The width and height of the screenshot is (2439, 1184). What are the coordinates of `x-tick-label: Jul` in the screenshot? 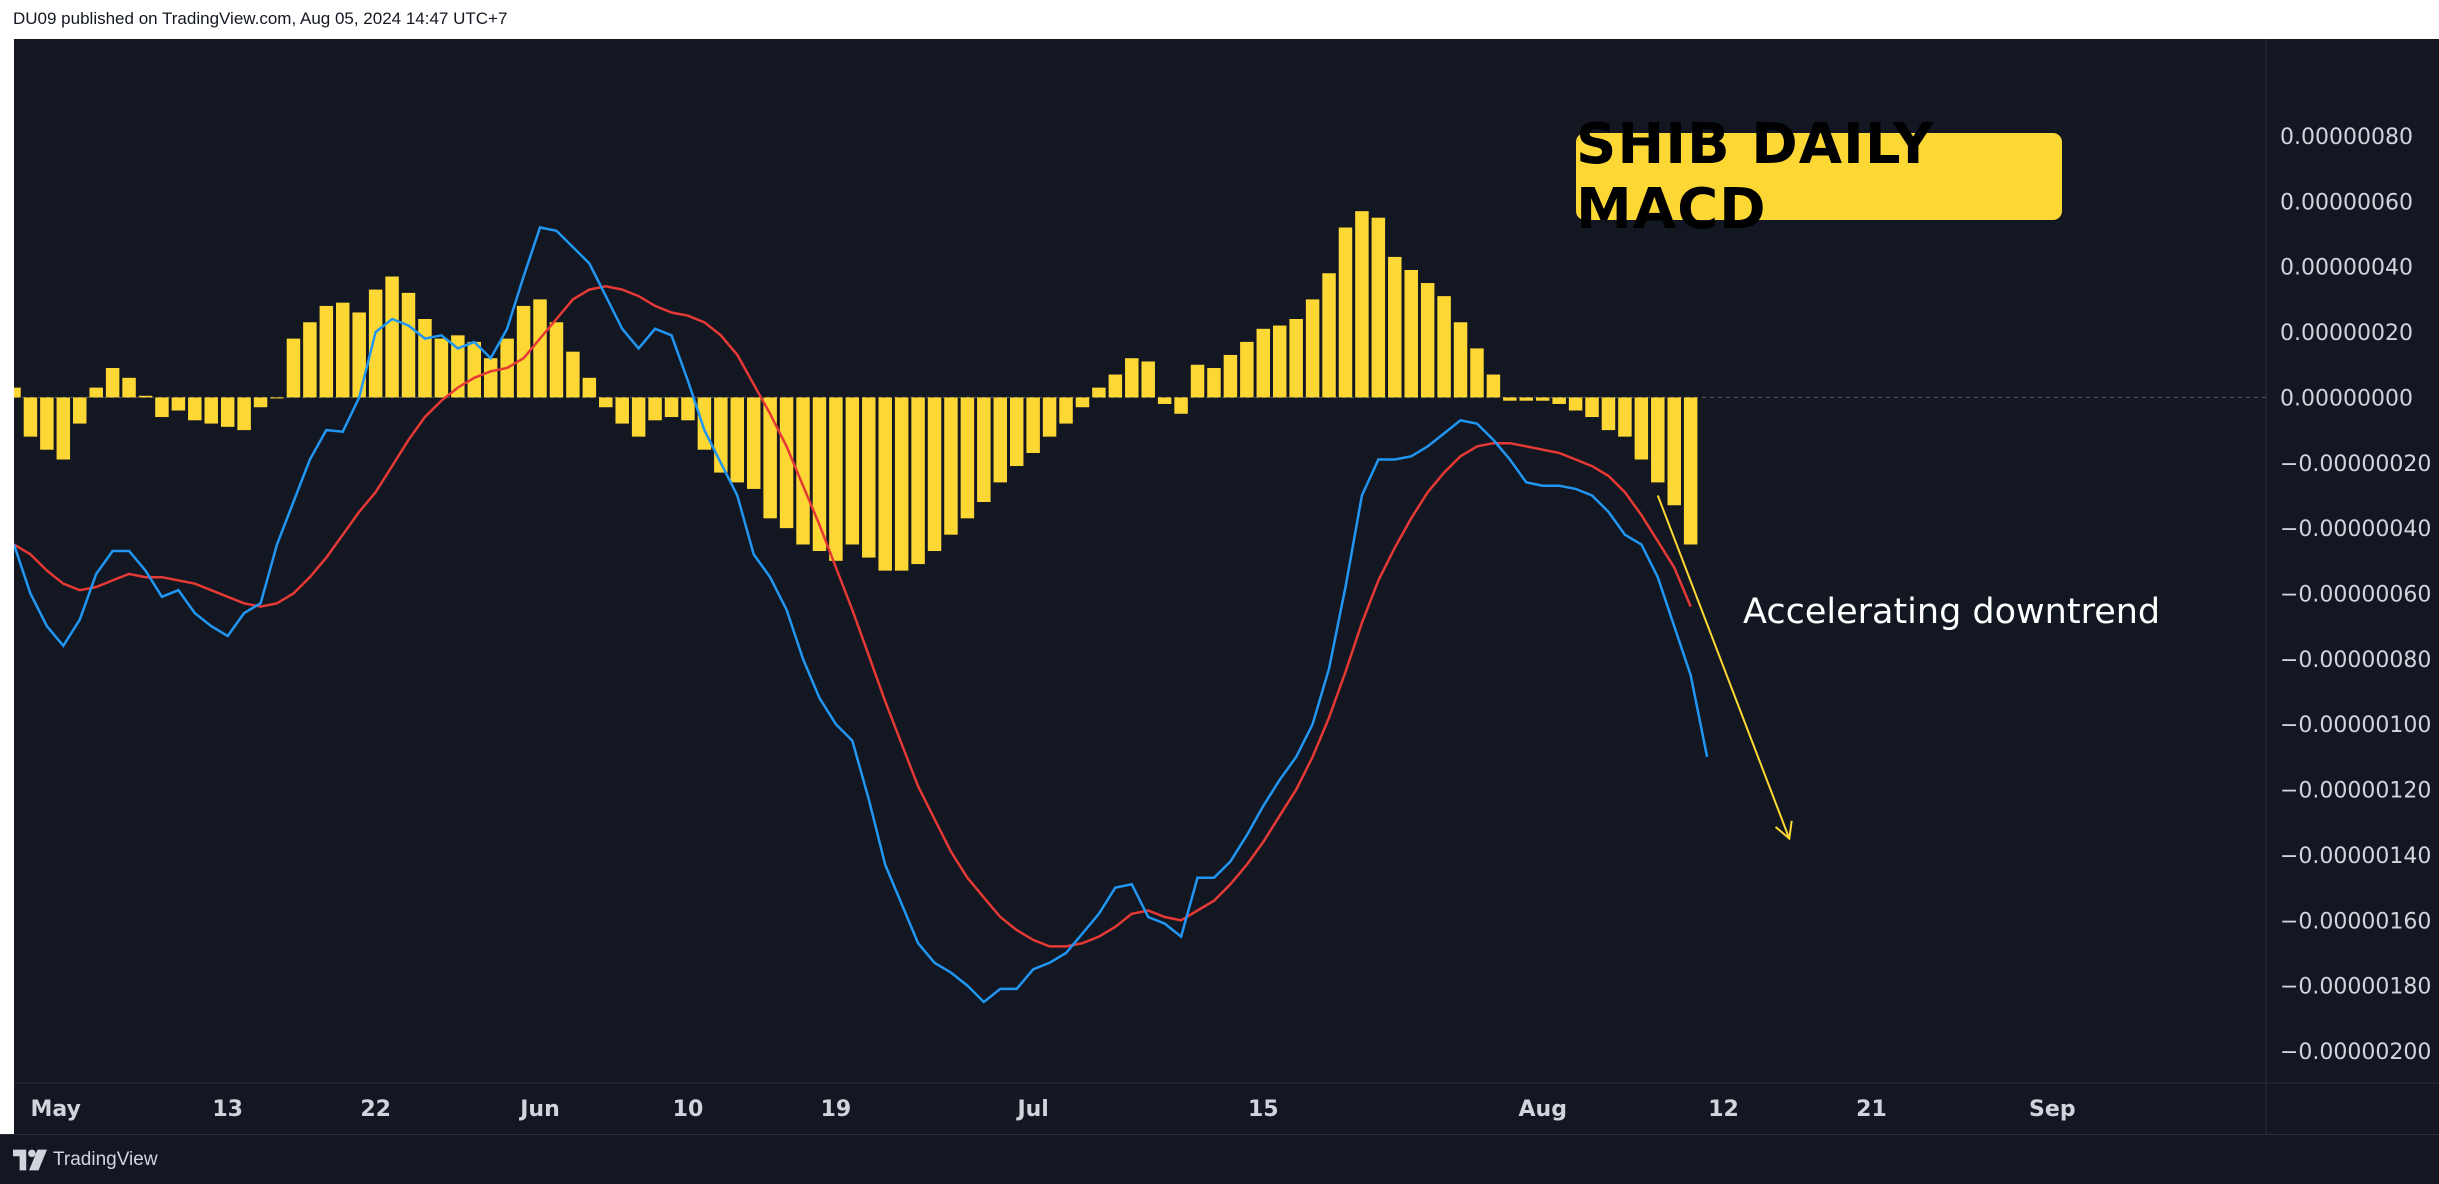 It's located at (1031, 1109).